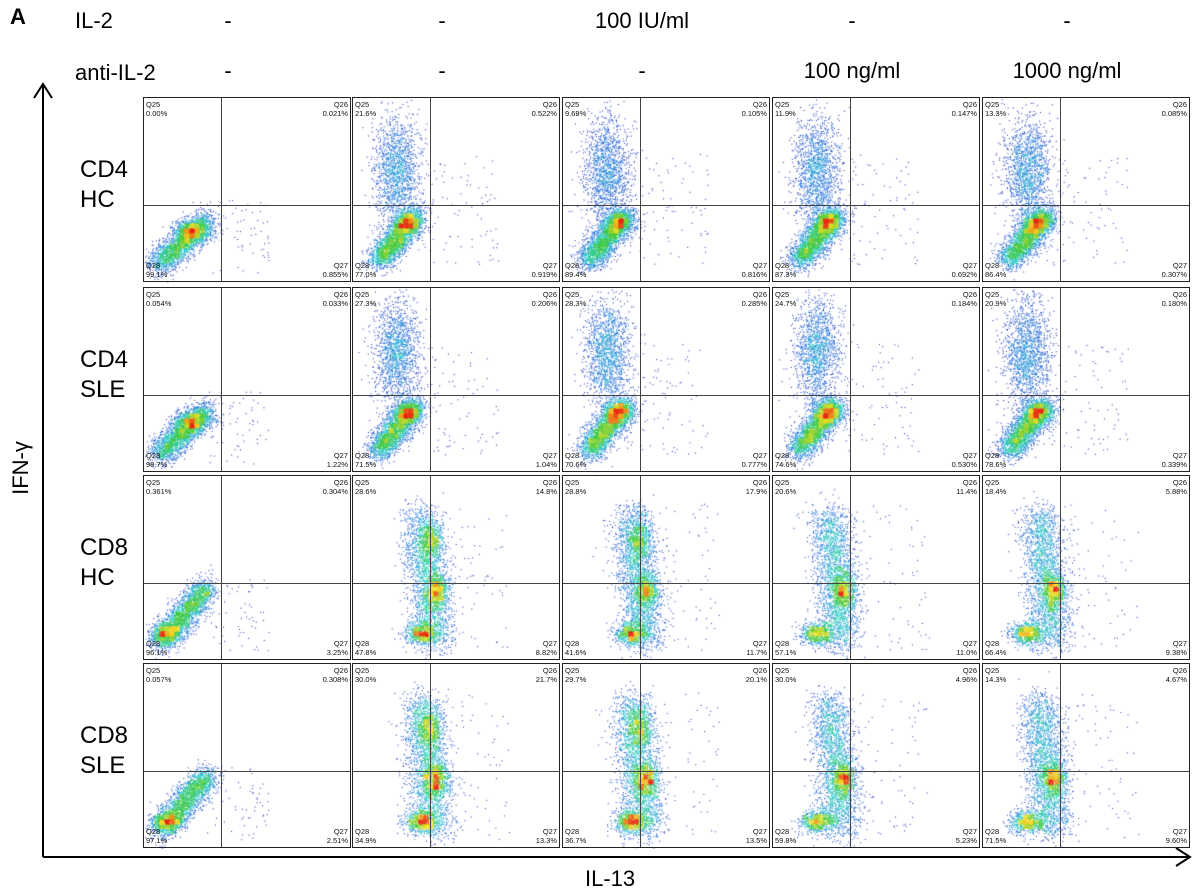 This screenshot has height=892, width=1193. What do you see at coordinates (546, 464) in the screenshot?
I see `q27-value: 1.04%` at bounding box center [546, 464].